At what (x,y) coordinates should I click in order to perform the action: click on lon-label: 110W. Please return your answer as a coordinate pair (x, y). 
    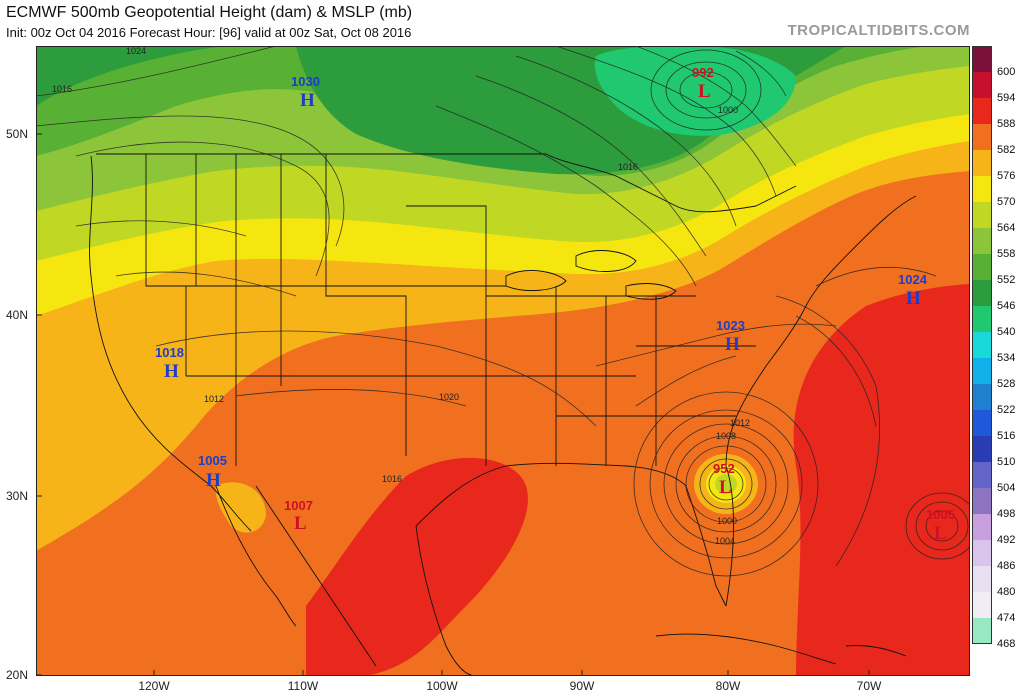
    Looking at the image, I should click on (303, 686).